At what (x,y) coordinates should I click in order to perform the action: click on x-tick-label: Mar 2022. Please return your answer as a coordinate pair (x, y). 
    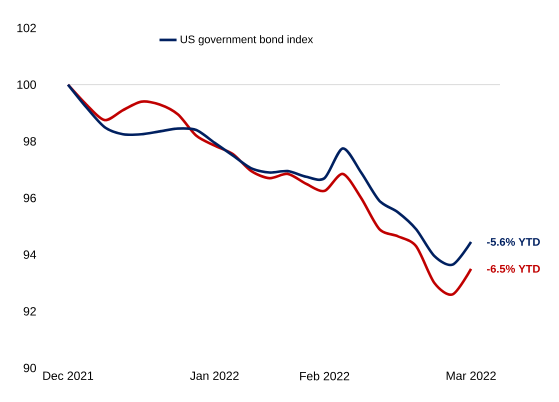
    Looking at the image, I should click on (471, 376).